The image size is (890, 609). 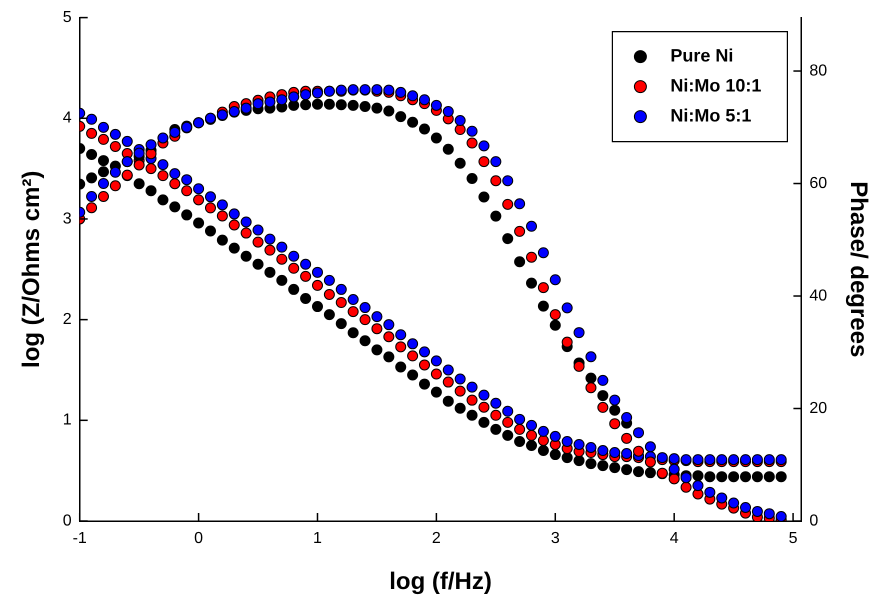 I want to click on y-tick-label: 3, so click(x=67, y=219).